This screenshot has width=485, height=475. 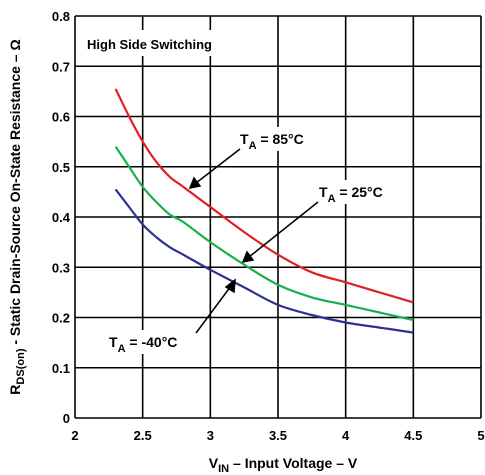 I want to click on legend-text-25c: TA = 25°C, so click(x=351, y=194).